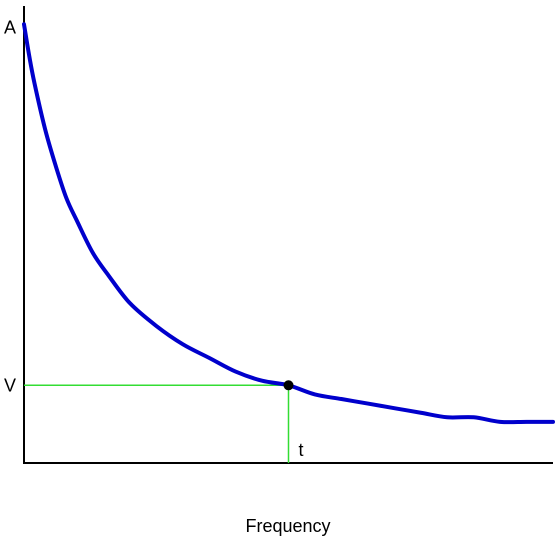 This screenshot has height=540, width=558. What do you see at coordinates (287, 526) in the screenshot?
I see `x-axis-title: Frequency` at bounding box center [287, 526].